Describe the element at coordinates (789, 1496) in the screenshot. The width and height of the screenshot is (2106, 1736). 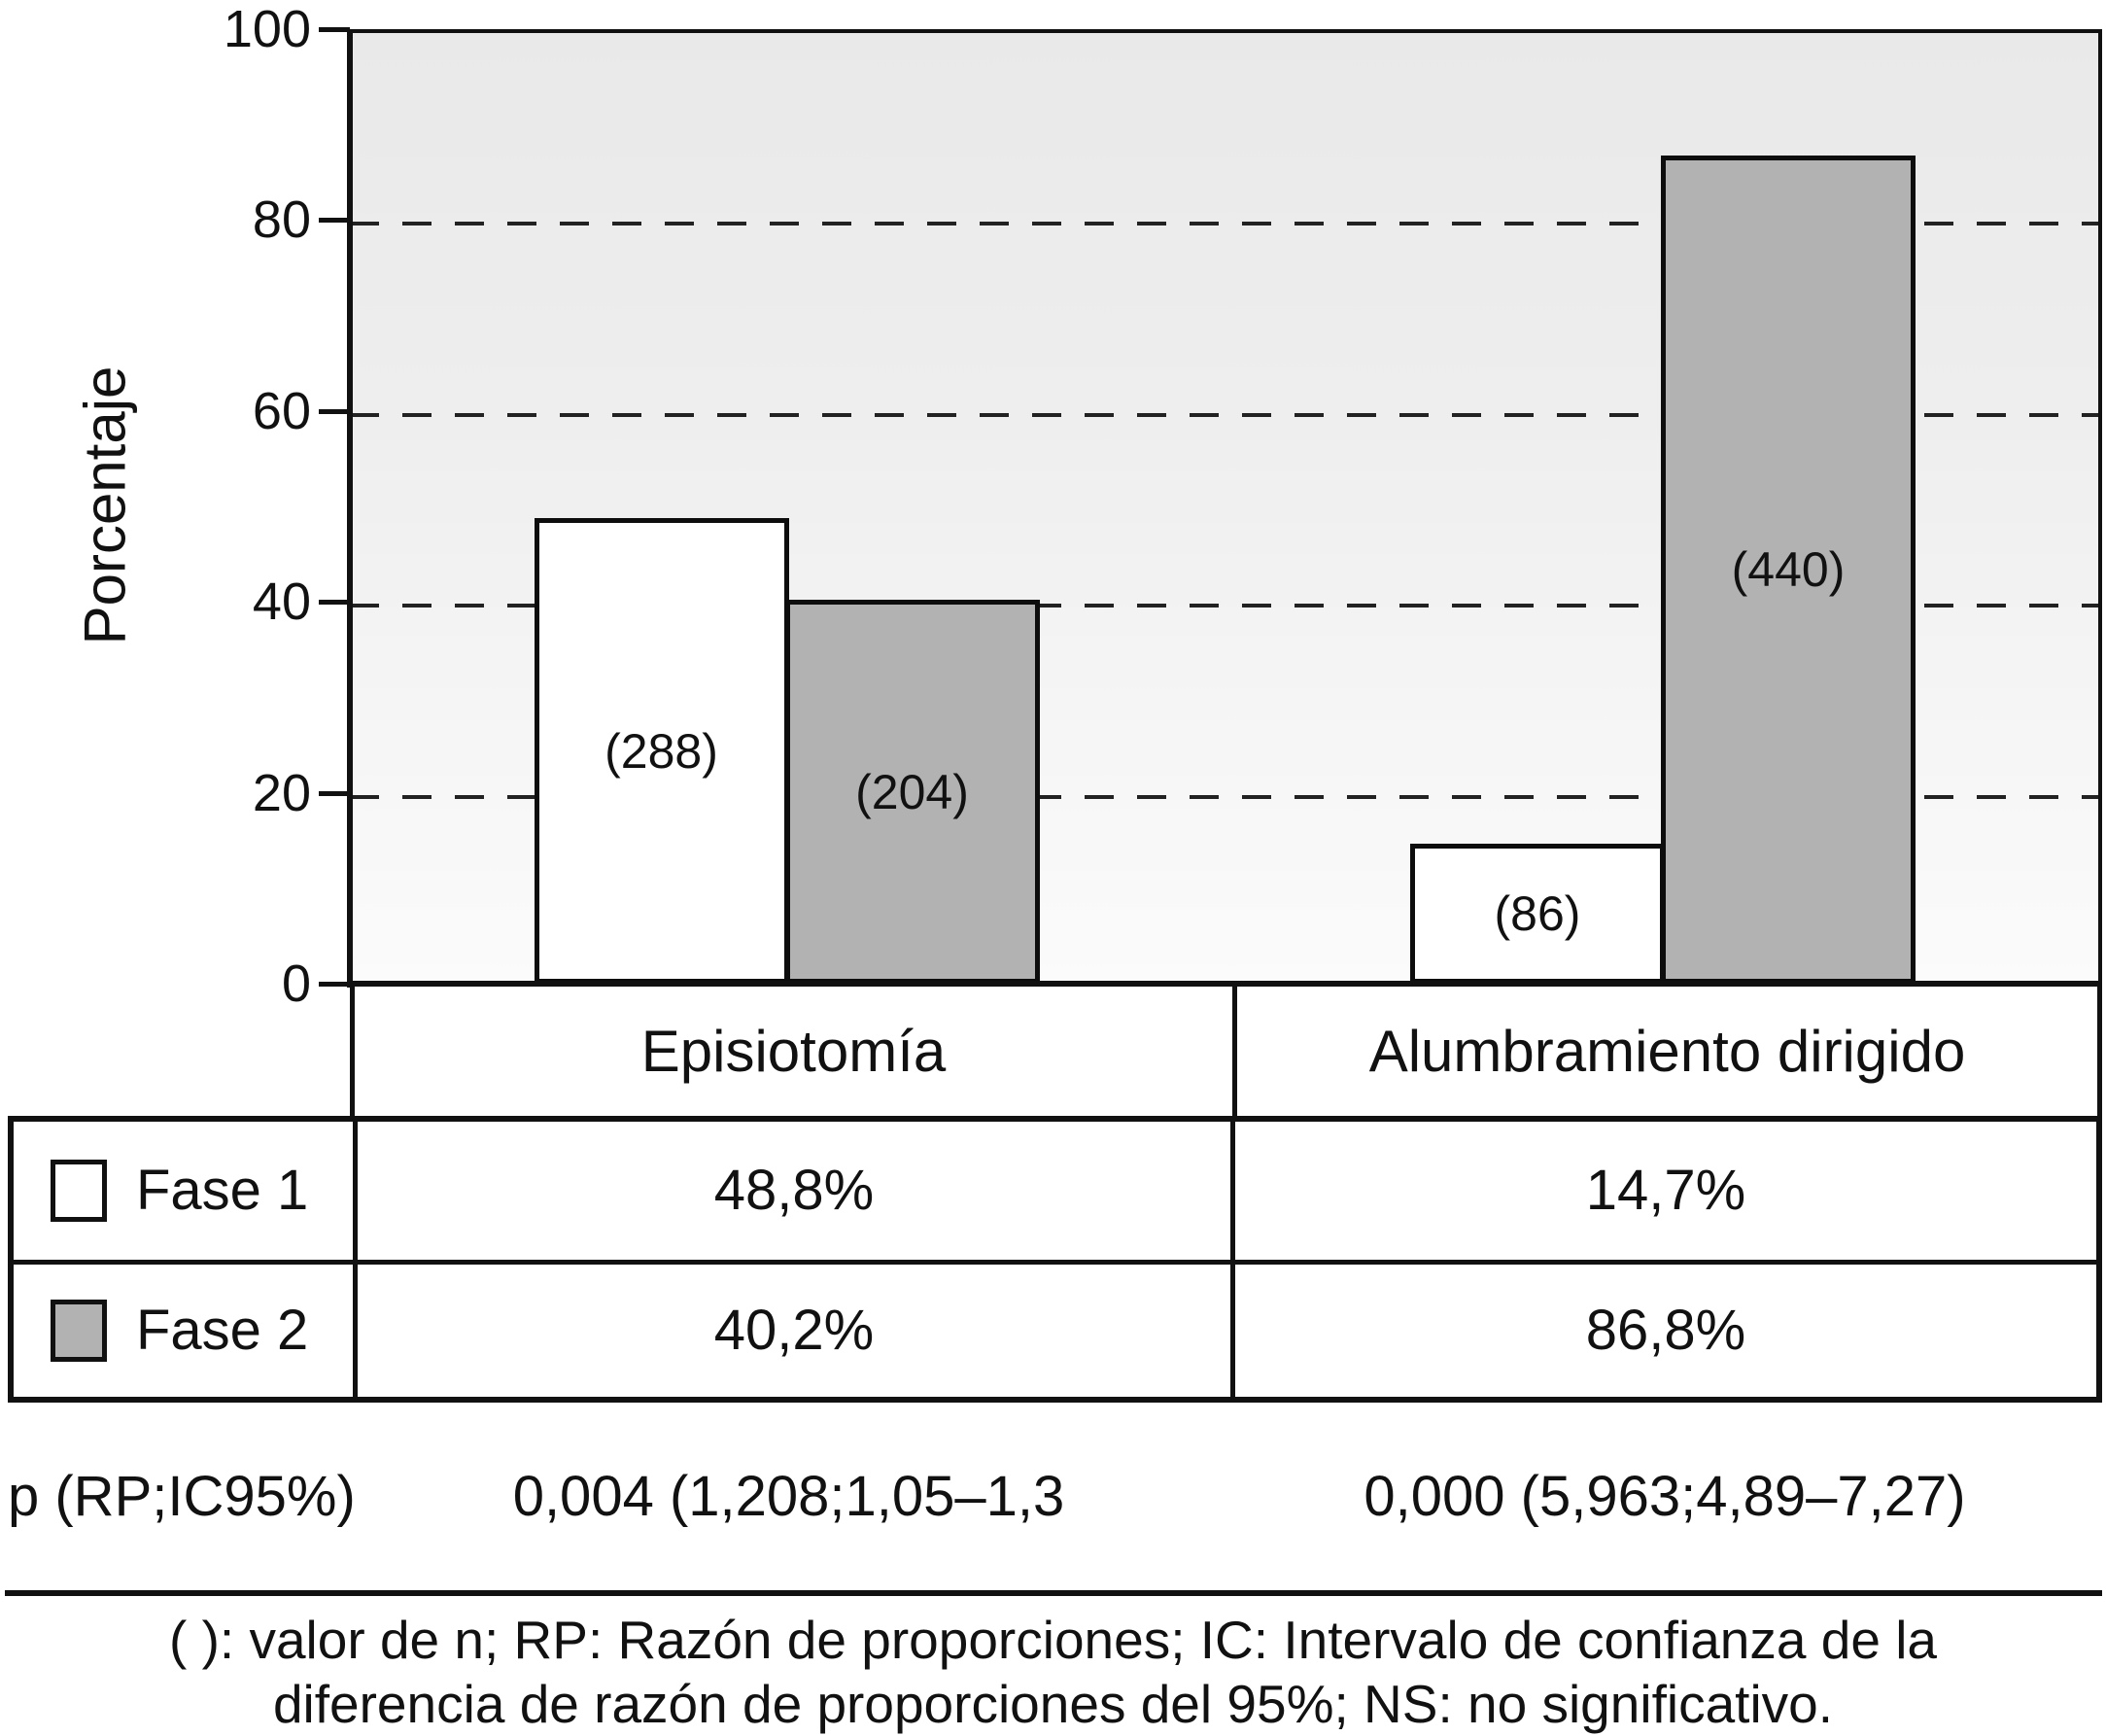
I see `p-value-episiotomia: 0,004 (1,208;1,05–1,3` at that location.